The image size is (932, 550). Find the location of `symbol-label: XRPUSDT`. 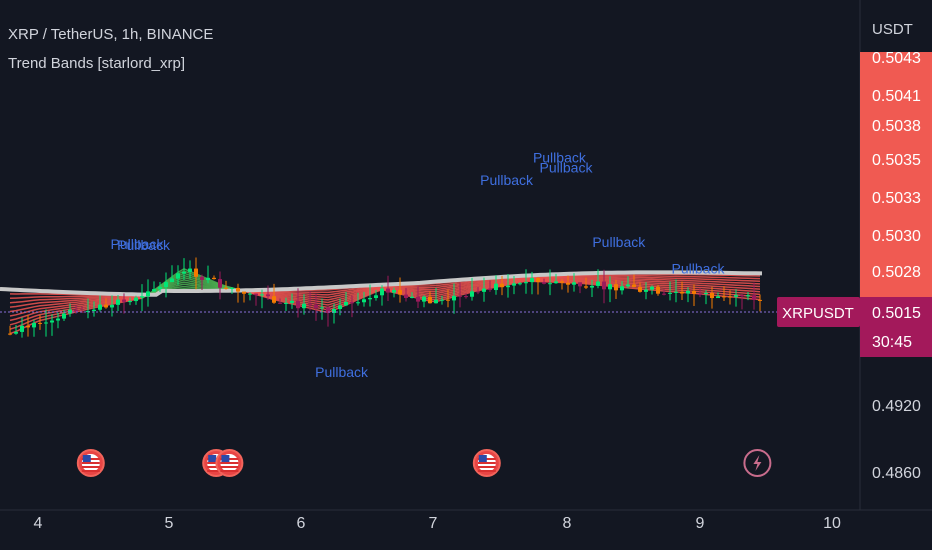

symbol-label: XRPUSDT is located at coordinates (818, 313).